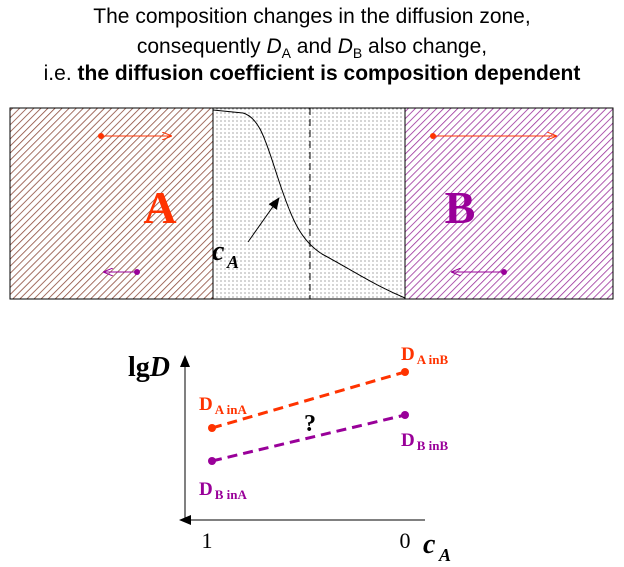  Describe the element at coordinates (60, 73) in the screenshot. I see `title-line-3-pre: i.e.` at that location.